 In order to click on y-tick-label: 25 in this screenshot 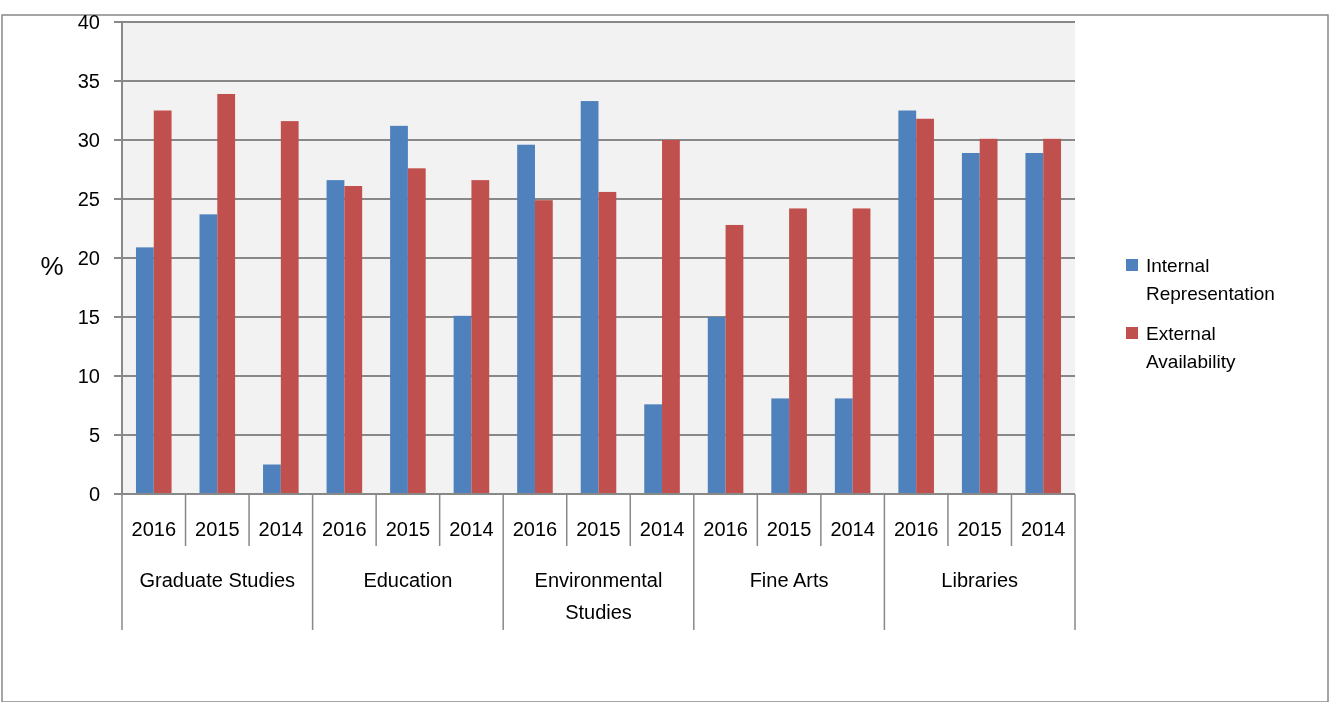, I will do `click(88, 199)`.